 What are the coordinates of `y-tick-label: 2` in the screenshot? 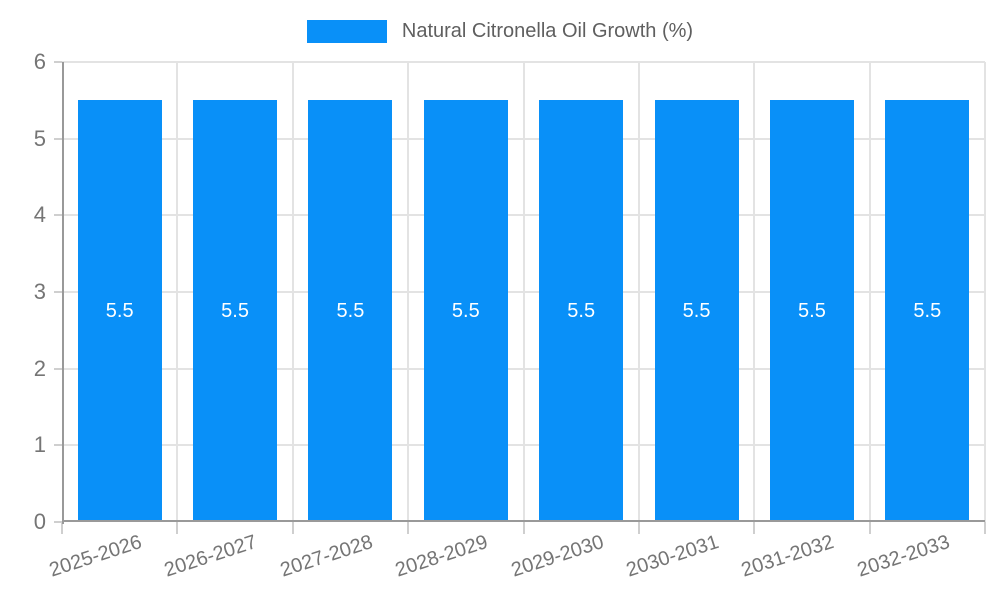 It's located at (39, 368).